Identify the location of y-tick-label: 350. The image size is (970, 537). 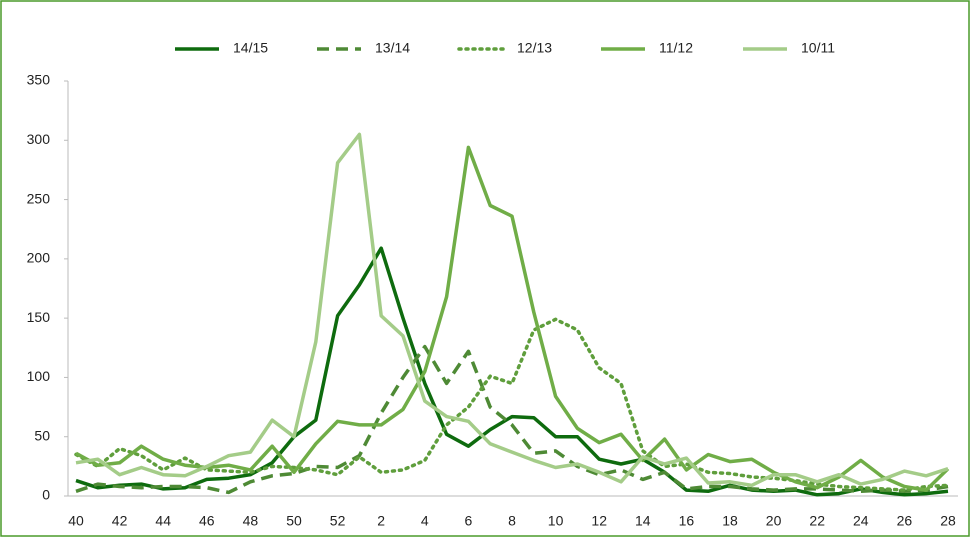
(39, 80).